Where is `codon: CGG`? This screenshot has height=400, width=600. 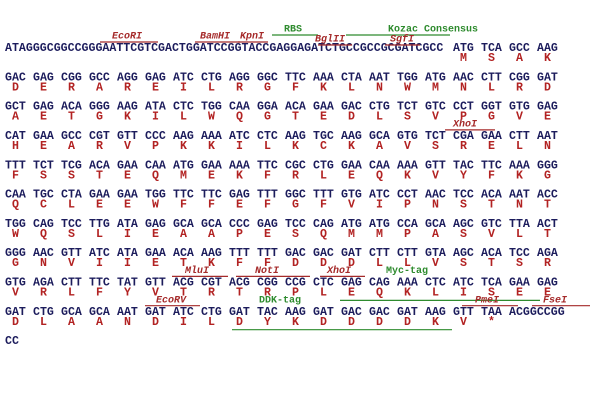
codon: CGG is located at coordinates (519, 77).